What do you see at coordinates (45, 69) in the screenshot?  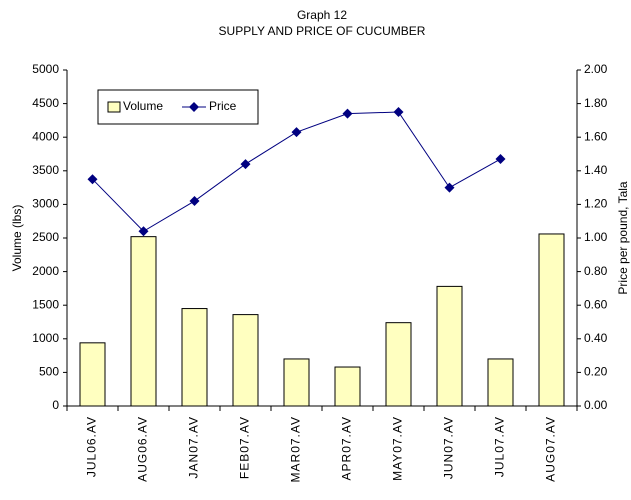 I see `y-tick-label: 5000` at bounding box center [45, 69].